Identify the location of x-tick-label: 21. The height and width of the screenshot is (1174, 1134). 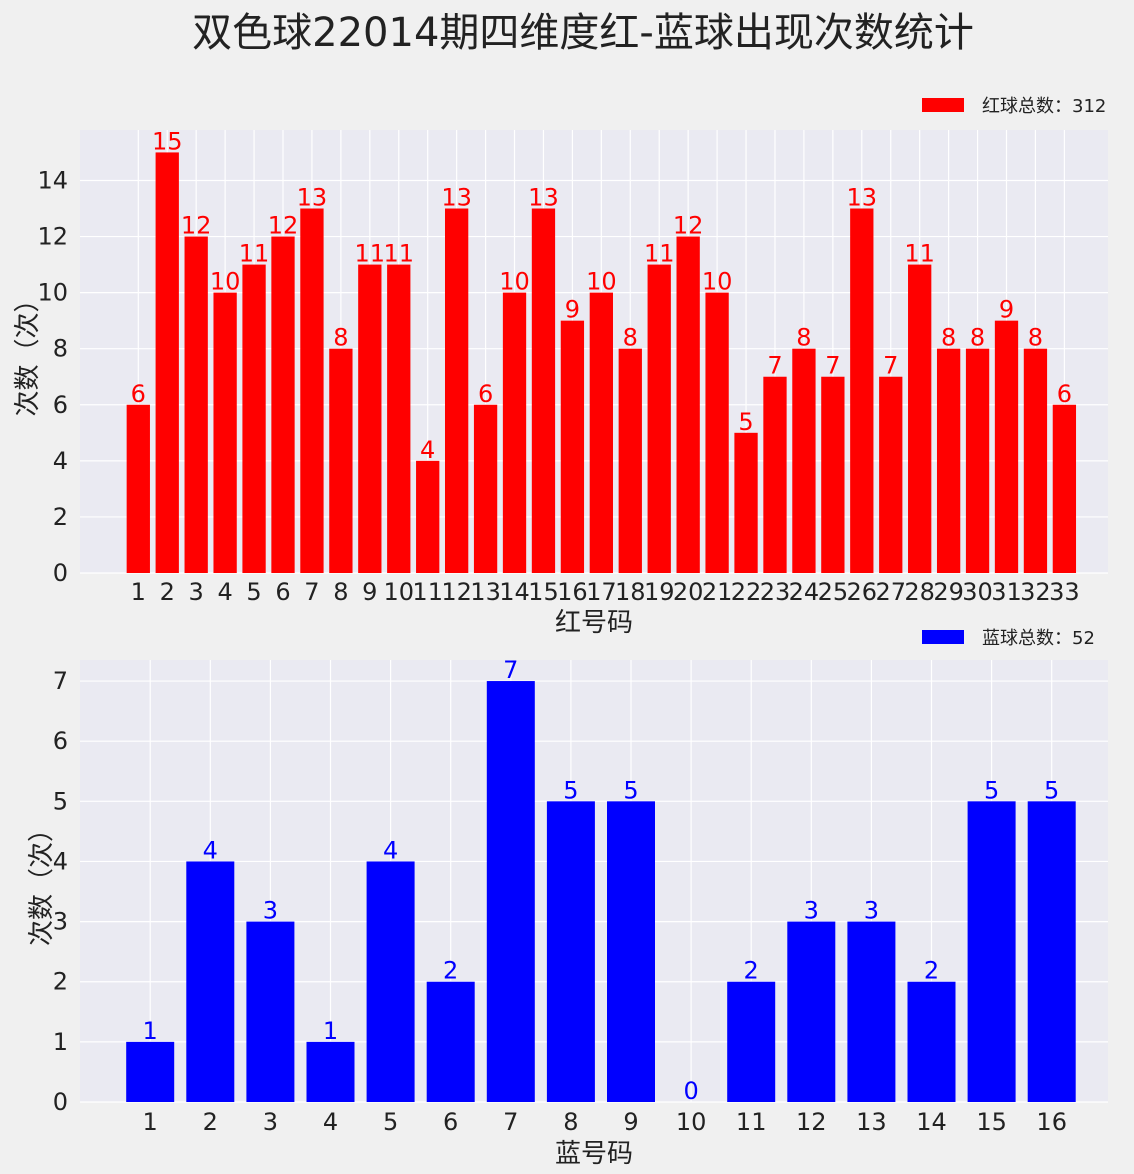
(717, 592).